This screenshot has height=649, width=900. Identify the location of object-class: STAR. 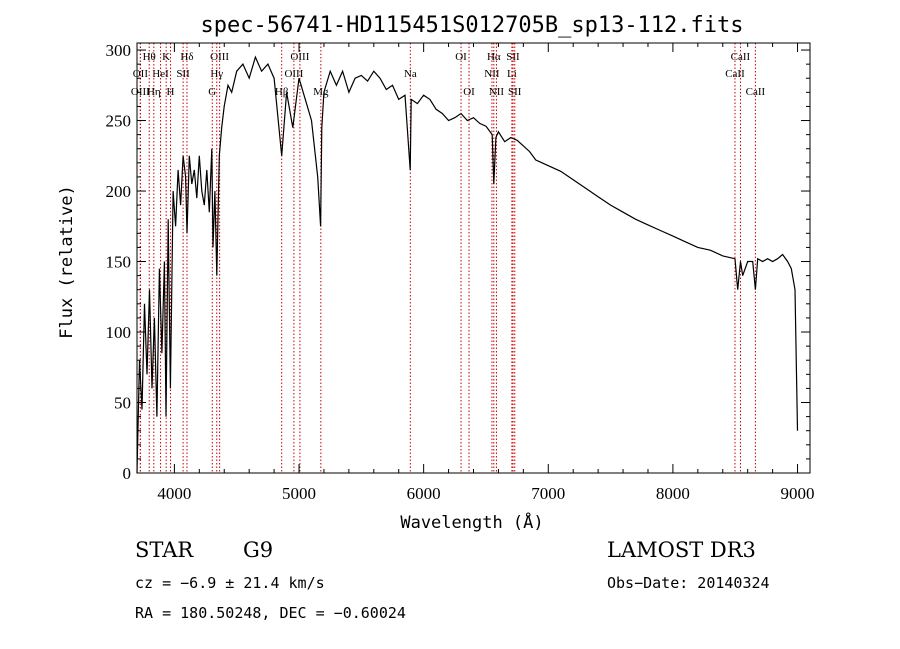
(164, 550).